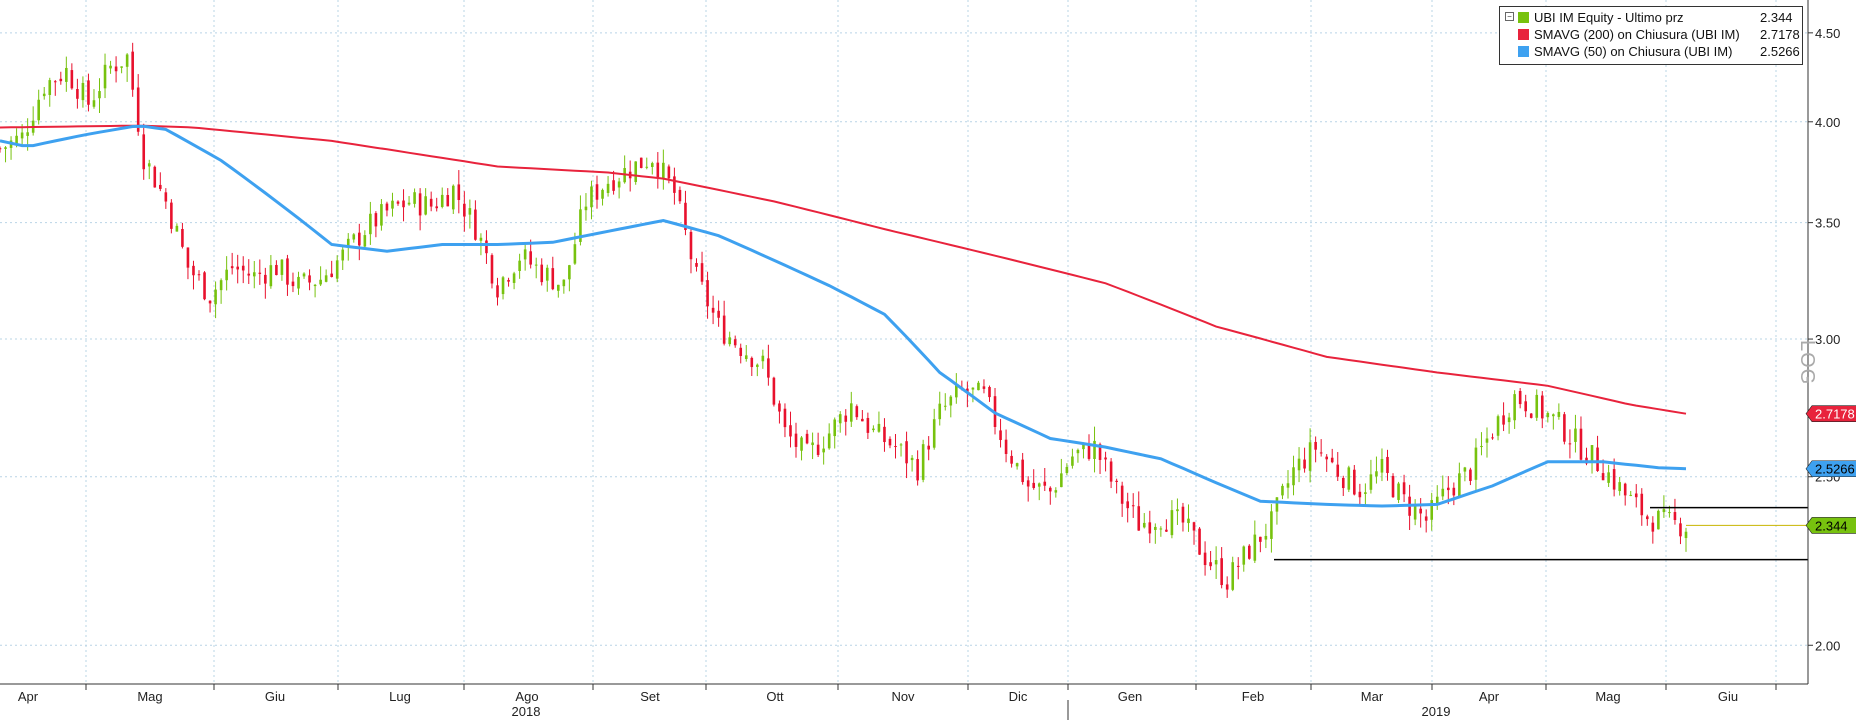  What do you see at coordinates (1637, 34) in the screenshot?
I see `legend-label-sma200: SMAVG (200) on Chiusura (UBI IM)` at bounding box center [1637, 34].